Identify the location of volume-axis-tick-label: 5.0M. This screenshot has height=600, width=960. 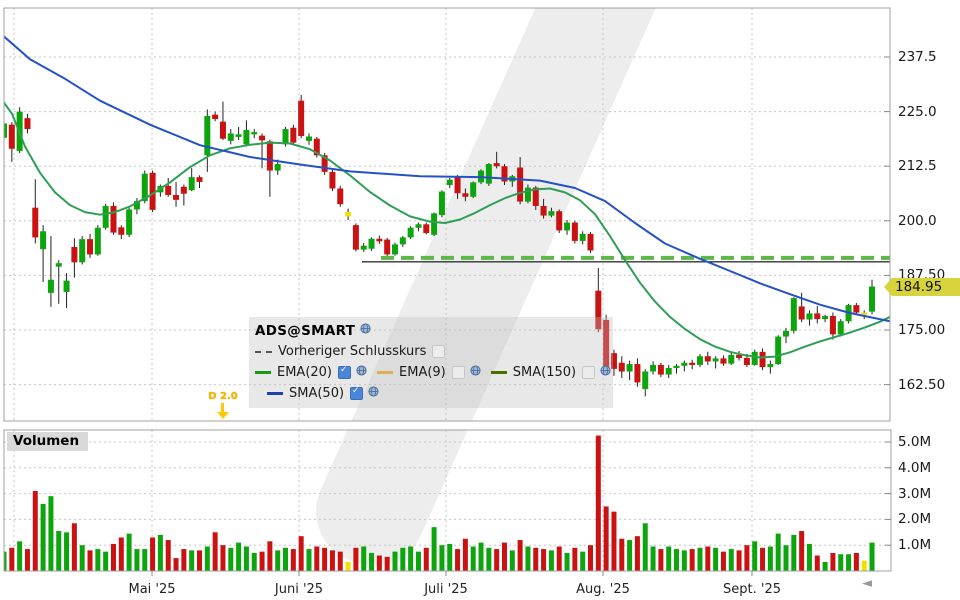
(915, 442).